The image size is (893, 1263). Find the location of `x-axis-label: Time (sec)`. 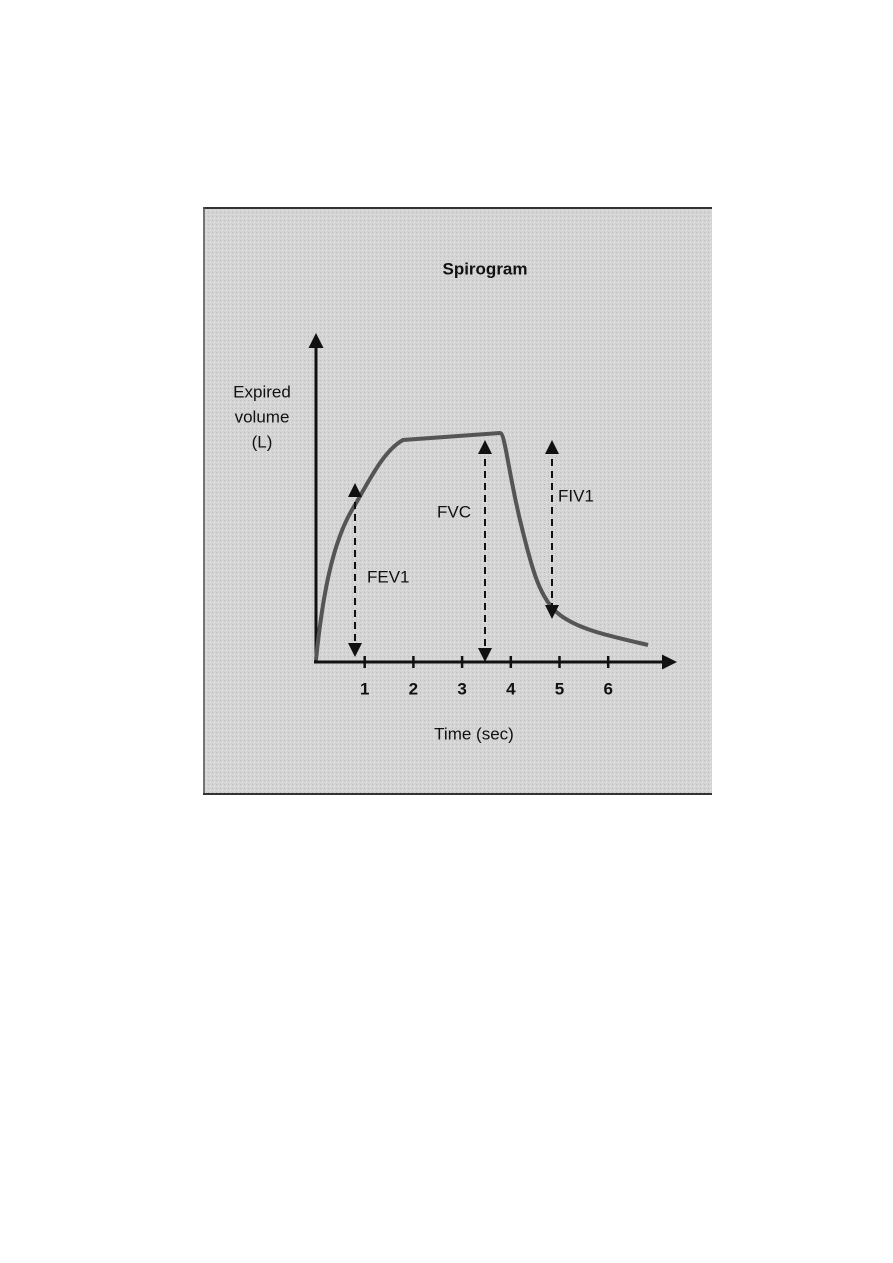

x-axis-label: Time (sec) is located at coordinates (474, 733).